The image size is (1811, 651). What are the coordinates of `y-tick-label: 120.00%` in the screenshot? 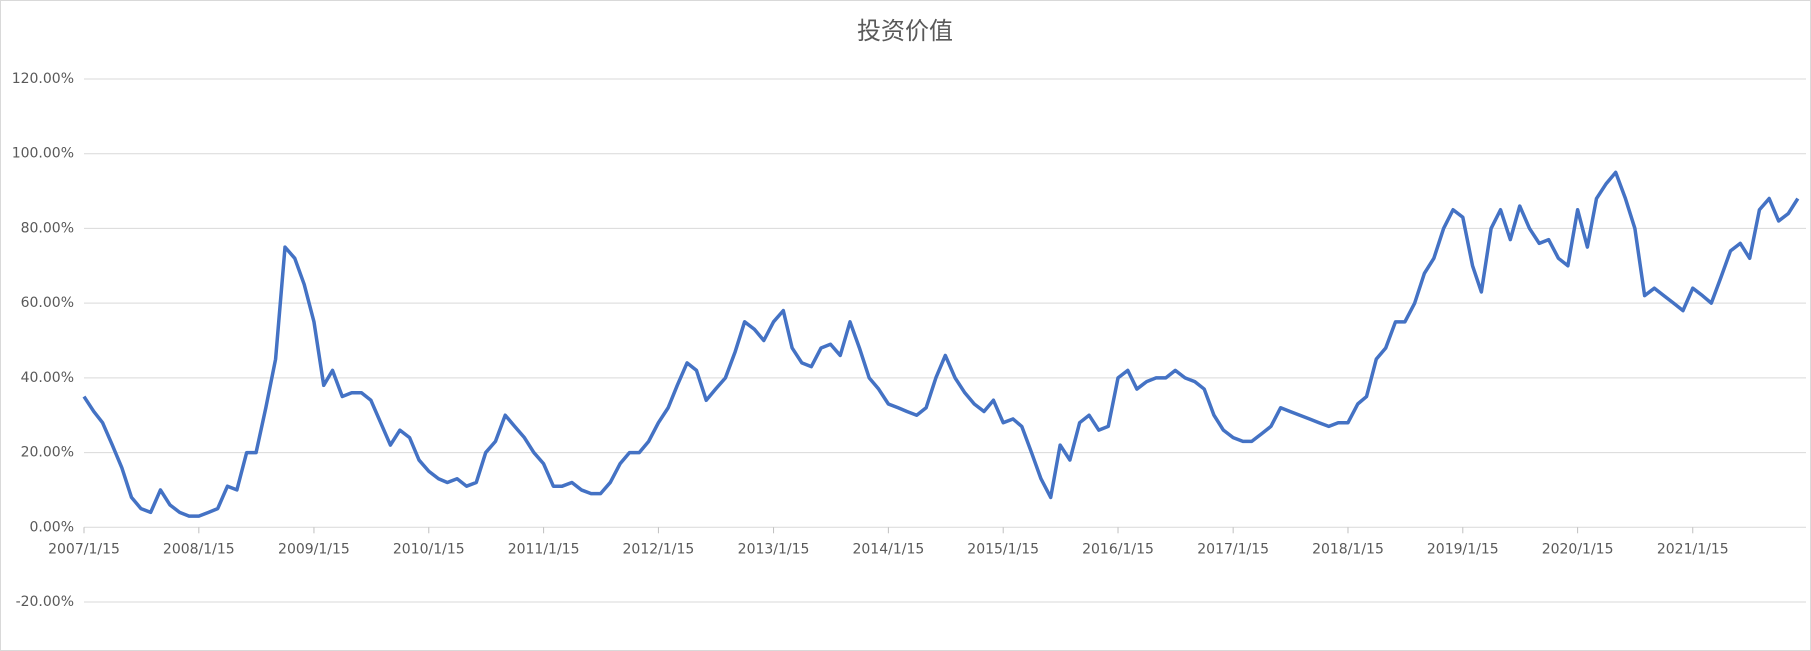 It's located at (43, 79).